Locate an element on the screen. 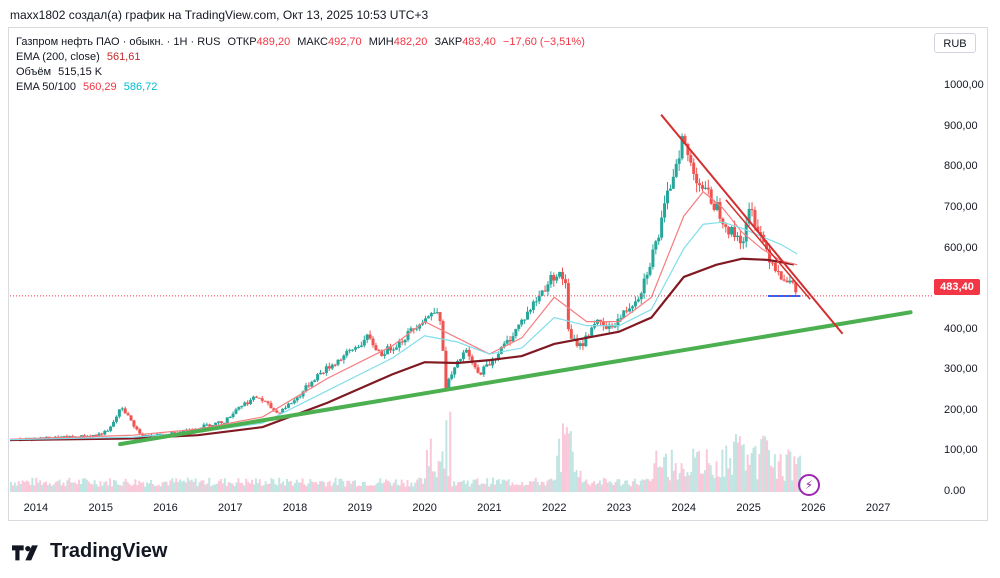 The height and width of the screenshot is (578, 1000). lightning-icon: ⚡ is located at coordinates (809, 485).